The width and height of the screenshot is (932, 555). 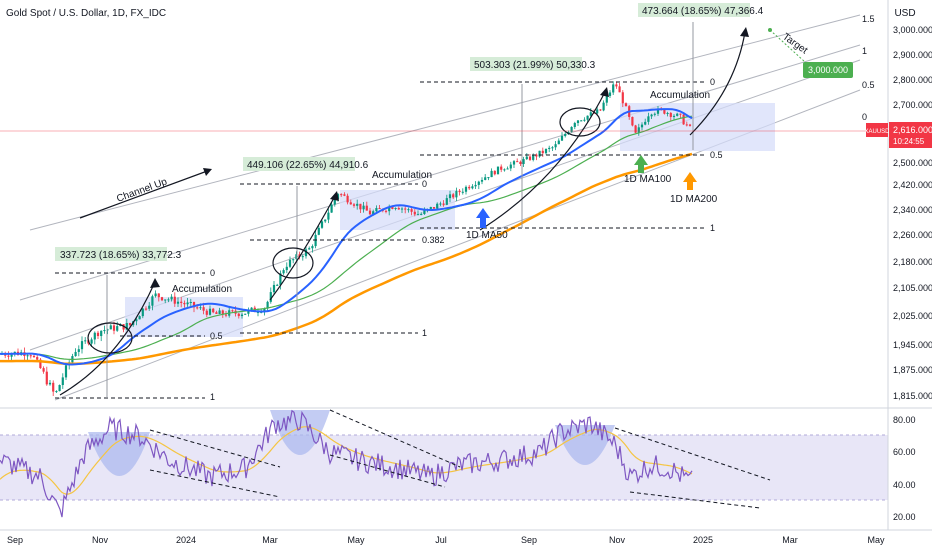 I want to click on price-tick-1875: 1,875.000, so click(x=912, y=370).